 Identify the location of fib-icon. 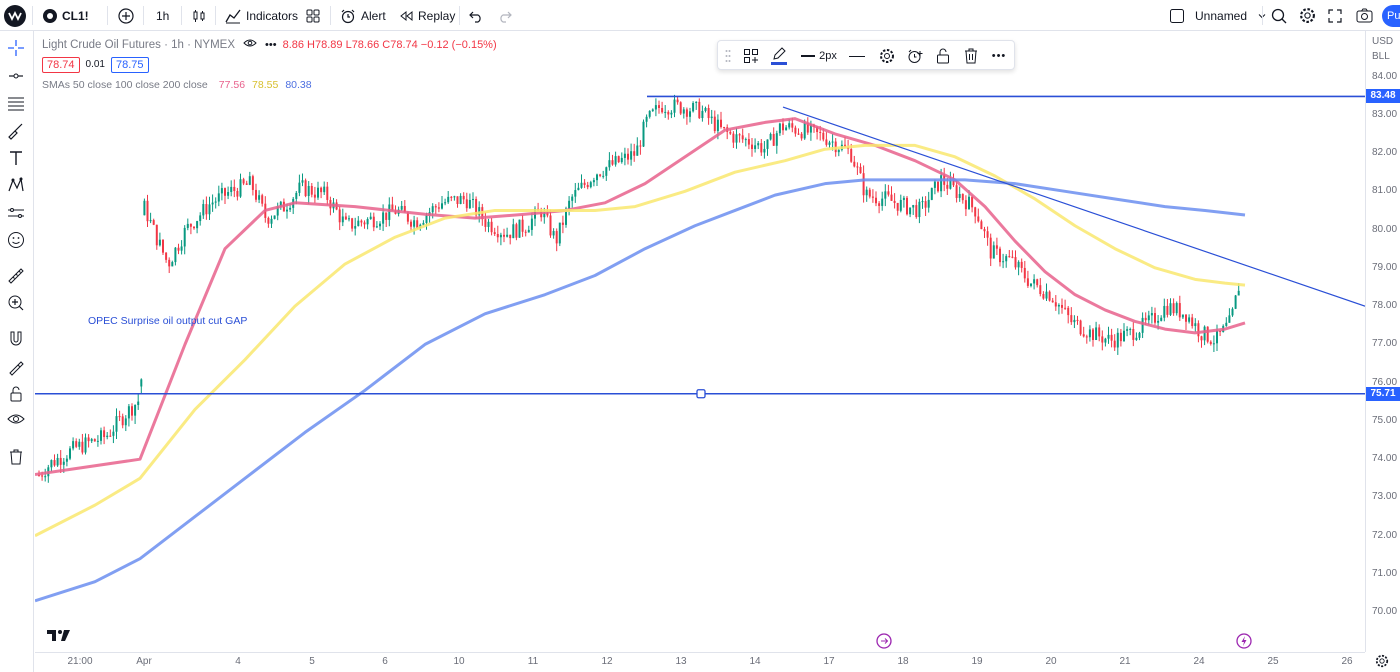
(16, 103).